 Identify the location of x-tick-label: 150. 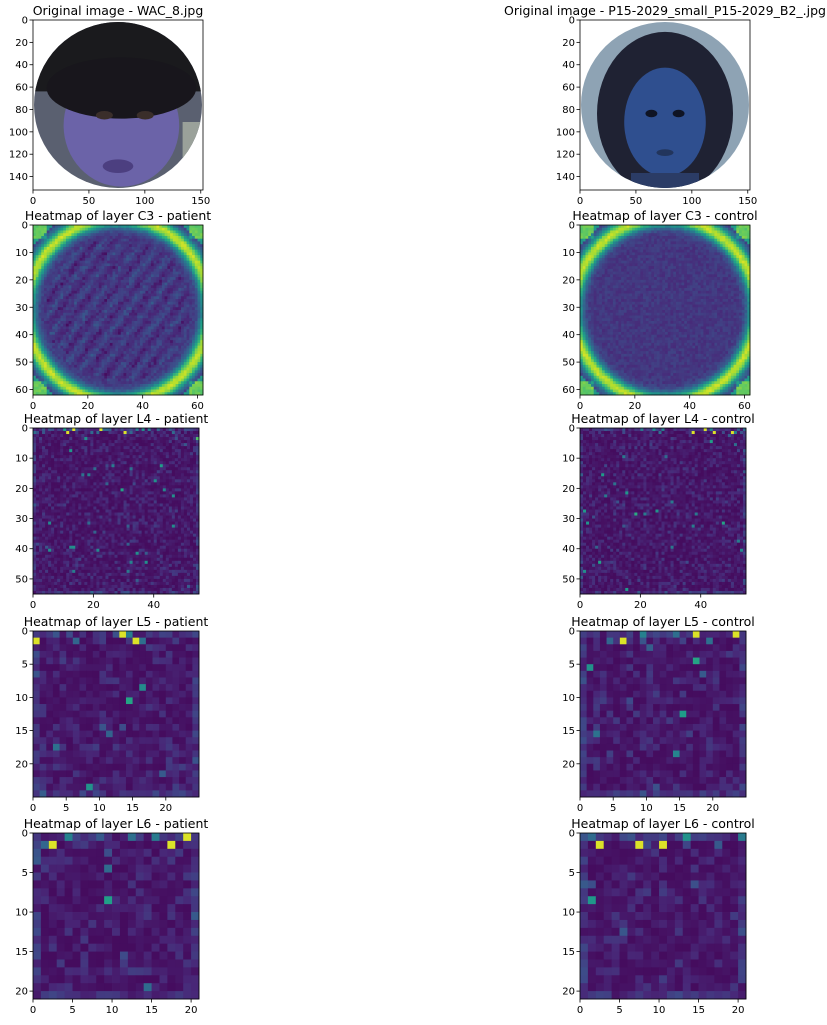
(747, 201).